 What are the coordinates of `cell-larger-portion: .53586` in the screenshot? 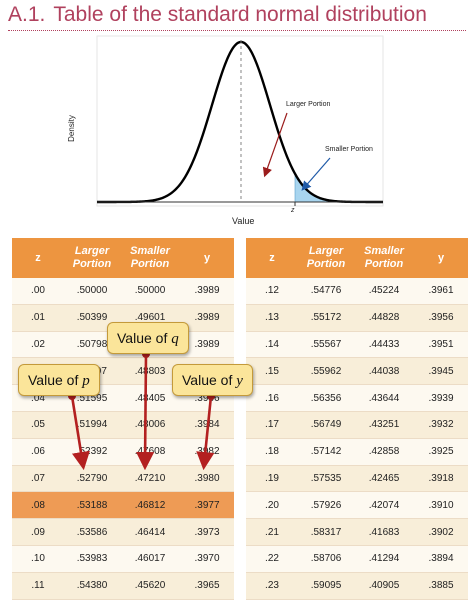 It's located at (92, 532).